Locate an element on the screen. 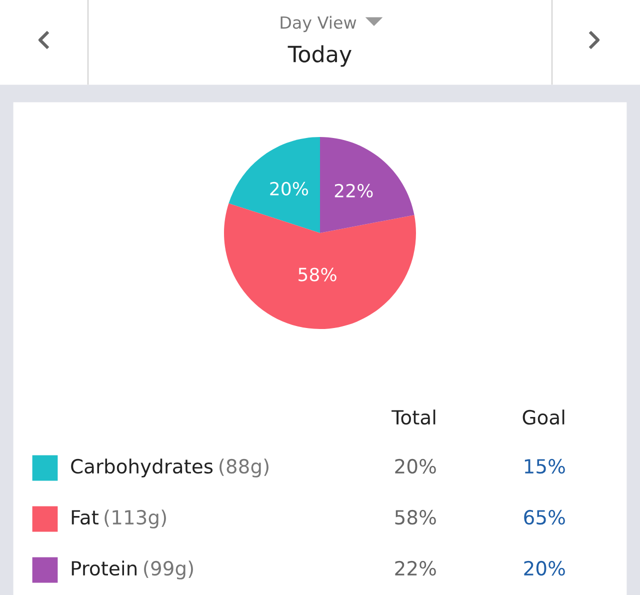 This screenshot has height=595, width=640. chart-subtitle: Day View is located at coordinates (318, 24).